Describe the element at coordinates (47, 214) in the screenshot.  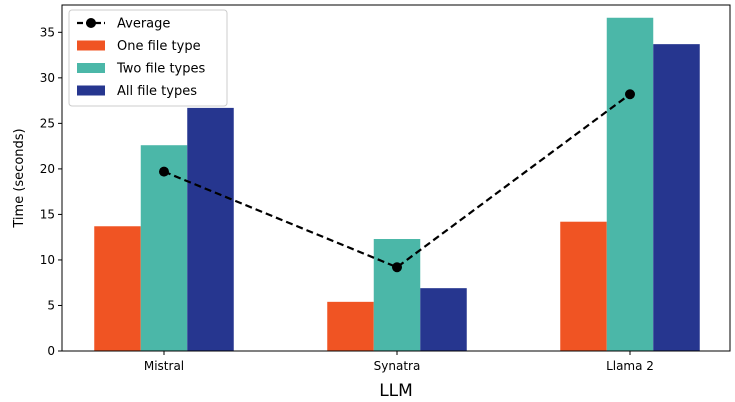
I see `y-tick-label: 15` at that location.